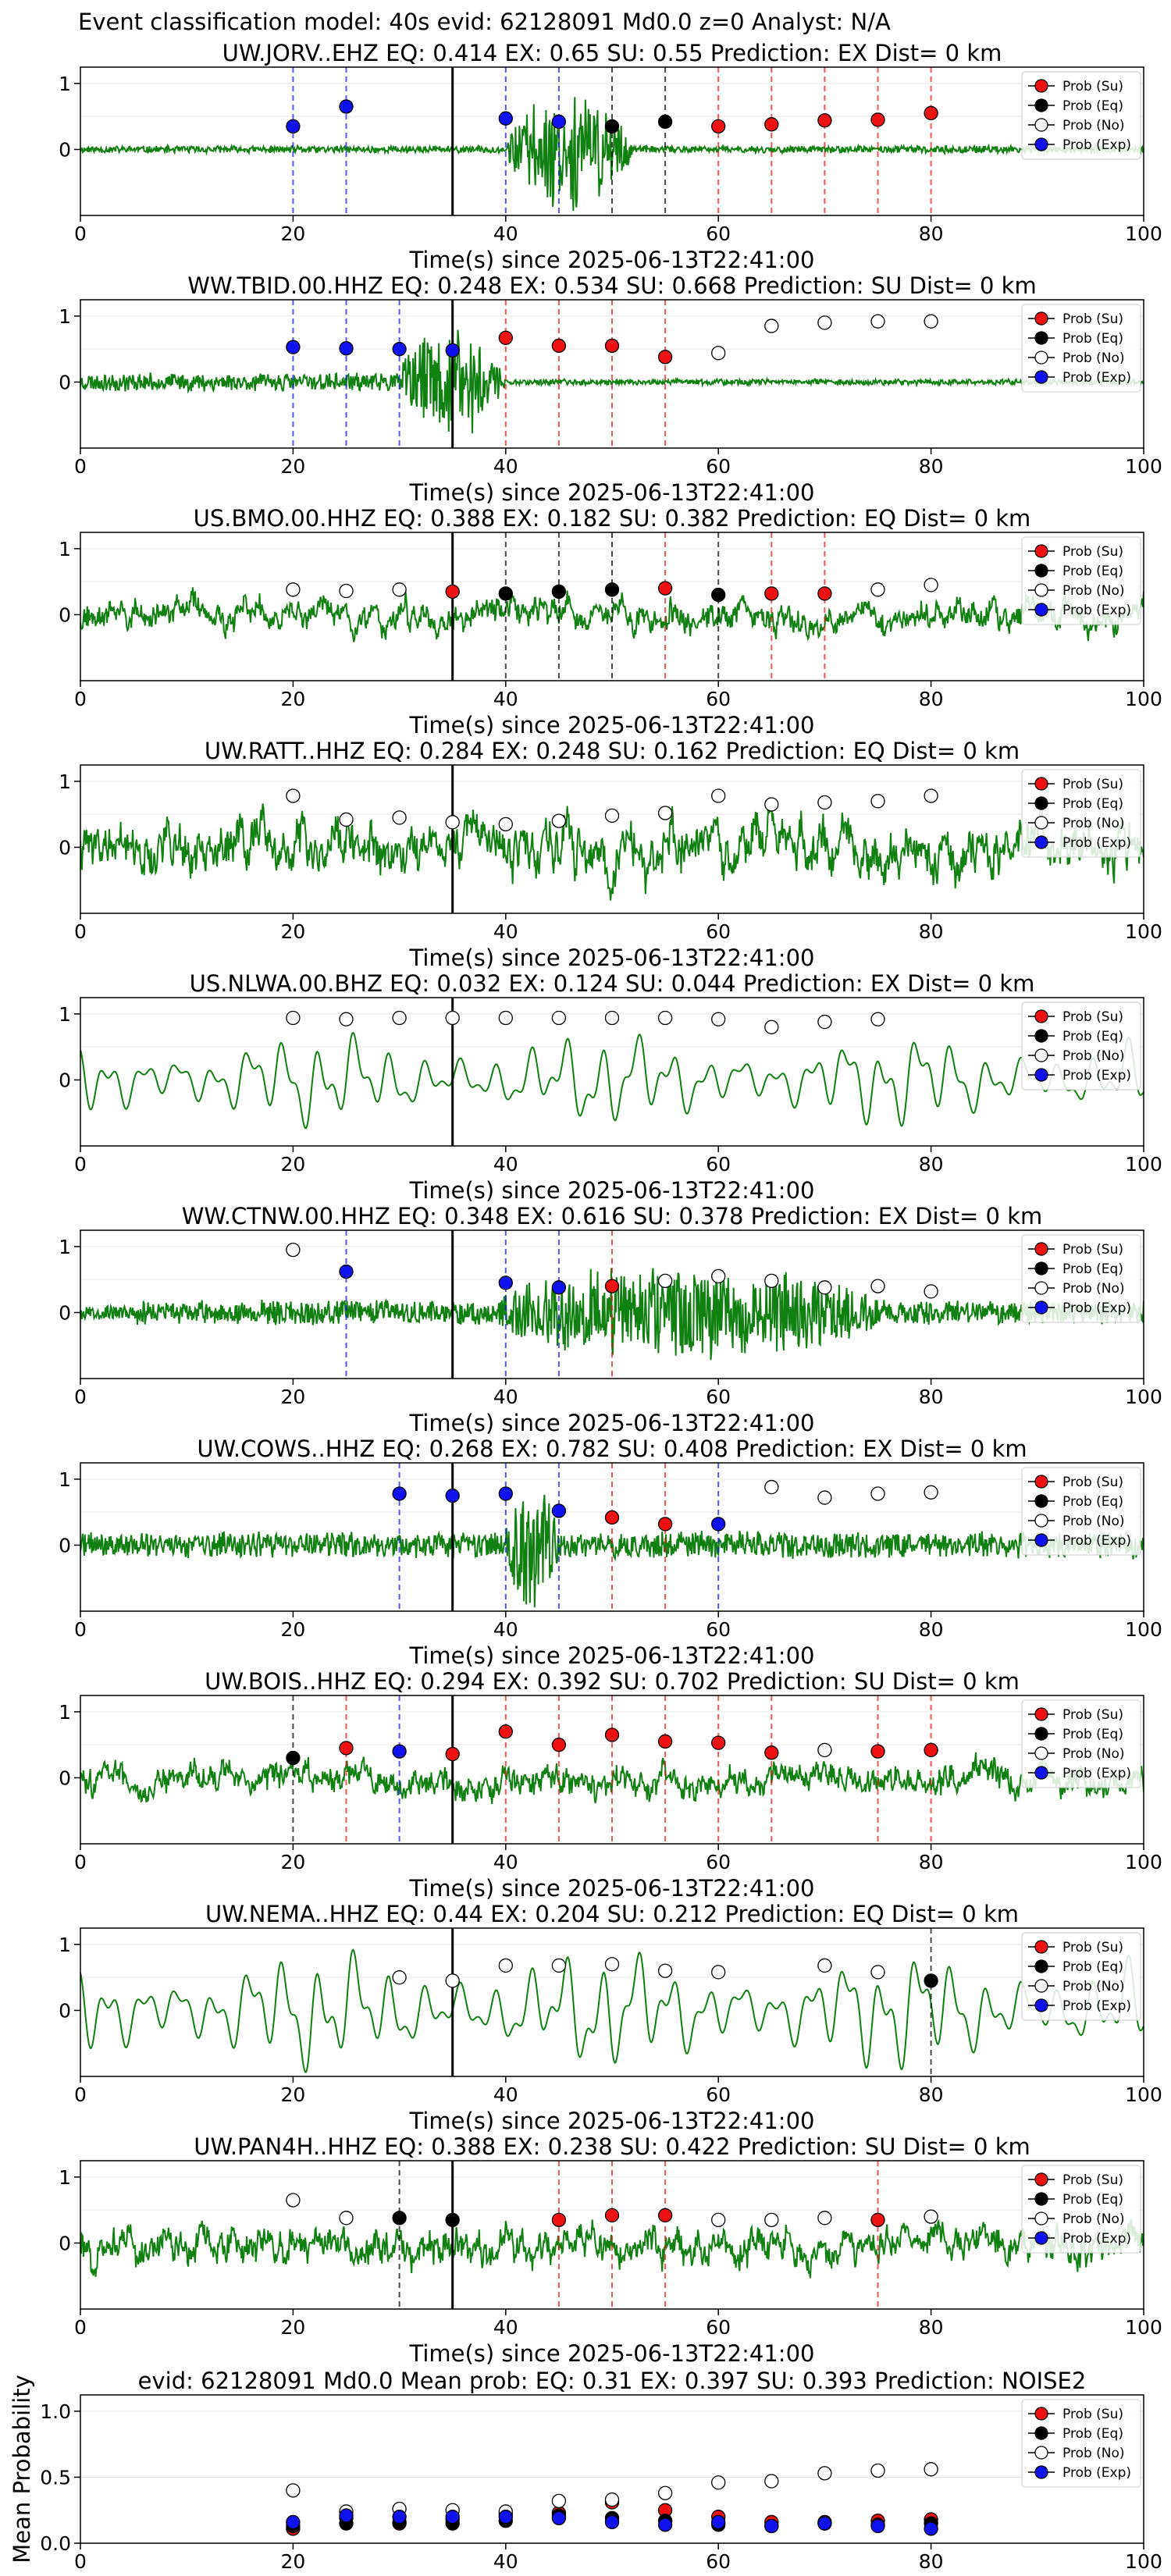 The width and height of the screenshot is (1171, 2576). Describe the element at coordinates (612, 126) in the screenshot. I see `prob-point-eq` at that location.